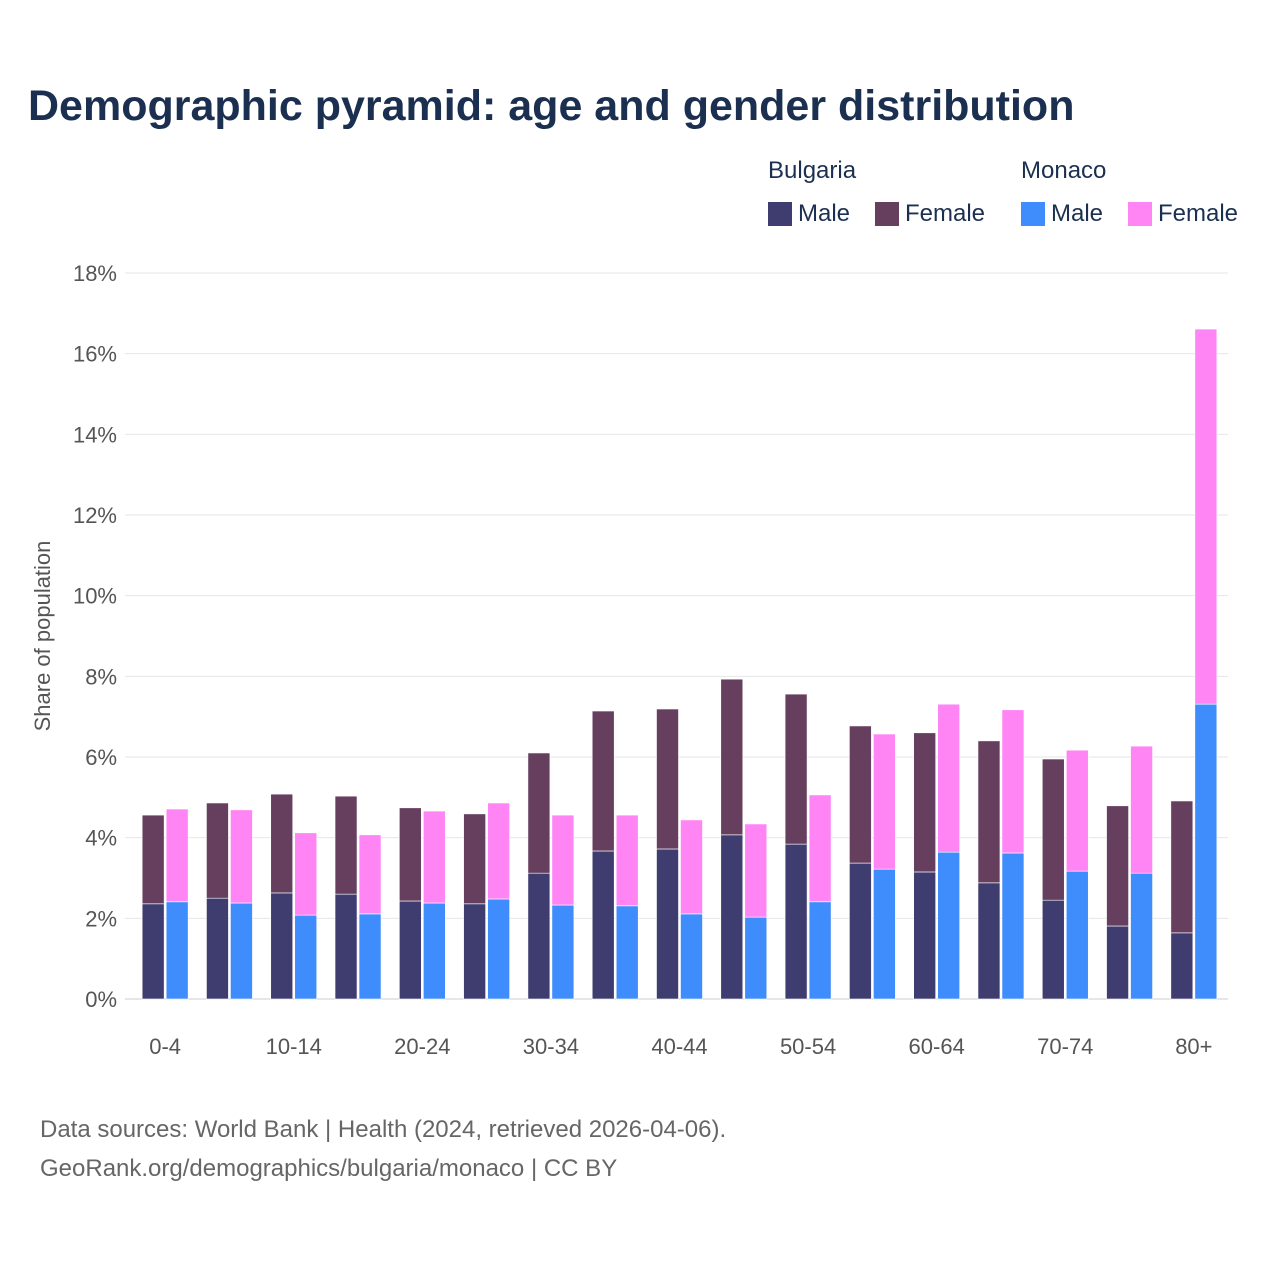  Describe the element at coordinates (1065, 1046) in the screenshot. I see `x-tick-label: 70-74` at that location.